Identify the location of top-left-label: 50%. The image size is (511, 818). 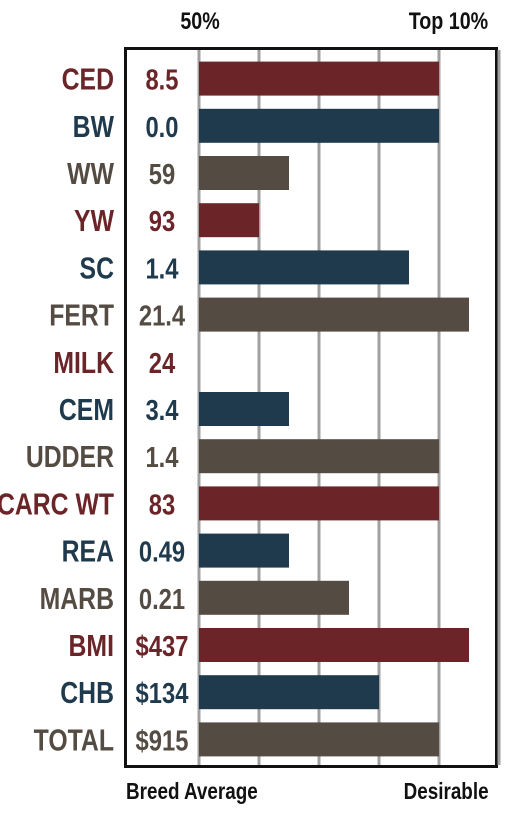
(200, 21).